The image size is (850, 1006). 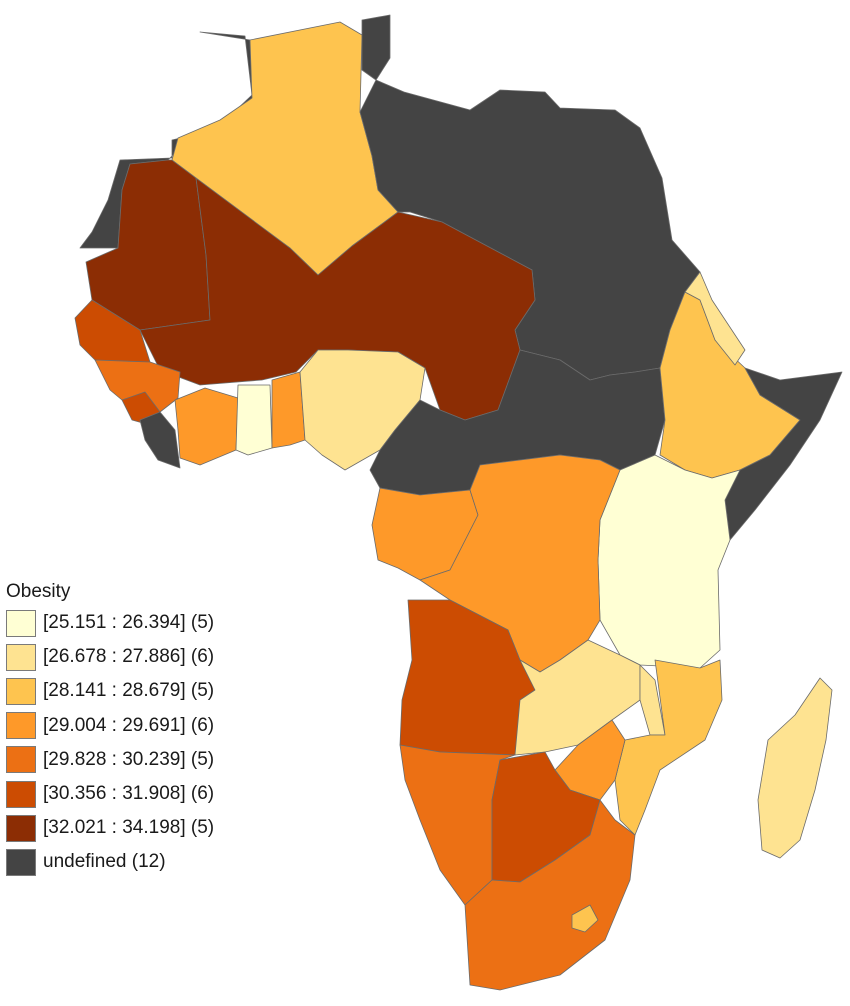 What do you see at coordinates (668, 747) in the screenshot?
I see `region-mozambique` at bounding box center [668, 747].